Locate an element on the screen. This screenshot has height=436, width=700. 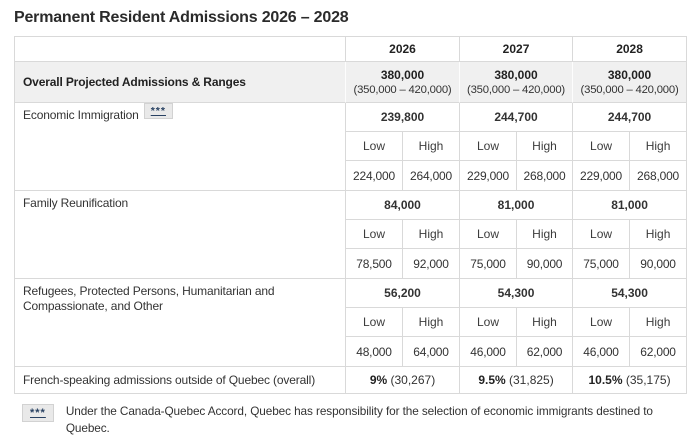
total-cell-2026: 239,800 is located at coordinates (403, 117).